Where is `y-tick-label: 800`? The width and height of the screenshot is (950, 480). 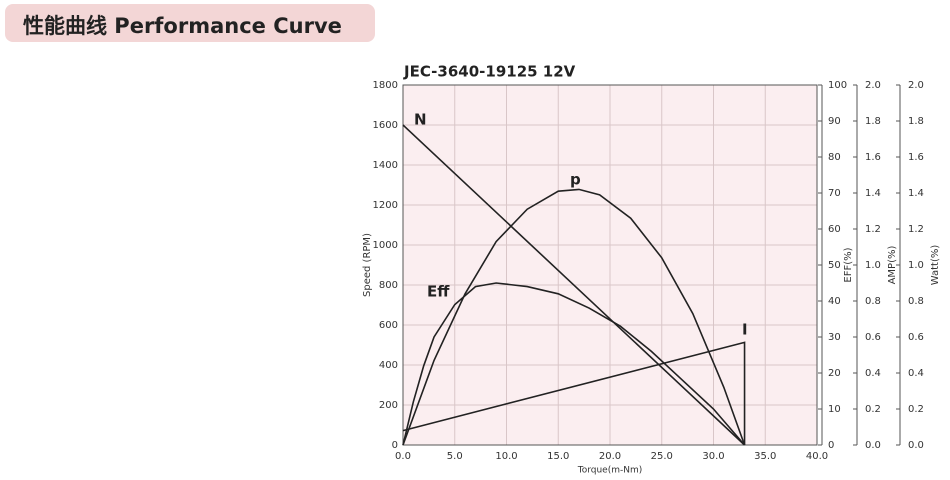
y-tick-label: 800 is located at coordinates (388, 285).